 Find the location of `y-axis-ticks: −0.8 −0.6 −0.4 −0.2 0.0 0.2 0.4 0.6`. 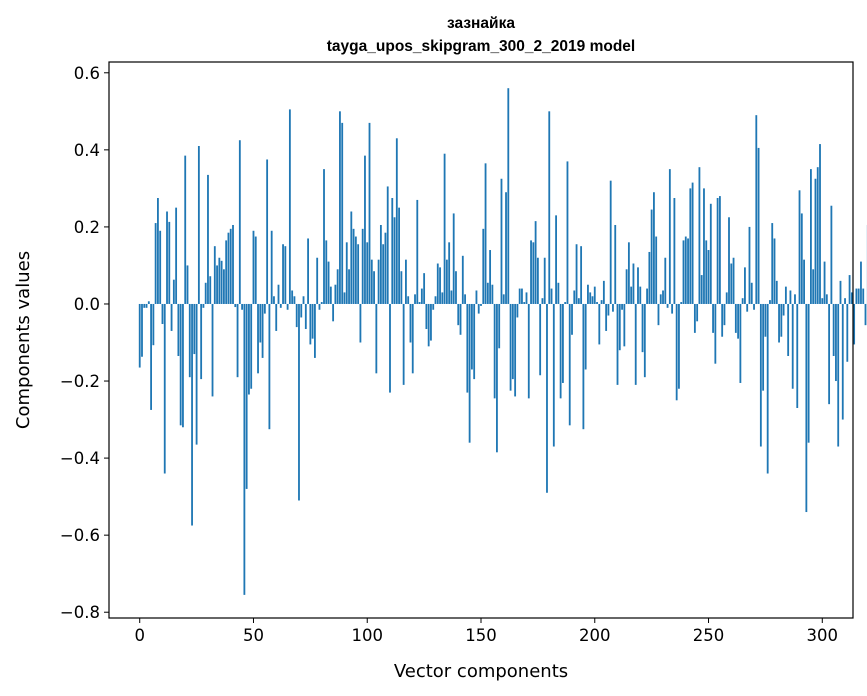

y-axis-ticks: −0.8 −0.6 −0.4 −0.2 0.0 0.2 0.4 0.6 is located at coordinates (84, 343).